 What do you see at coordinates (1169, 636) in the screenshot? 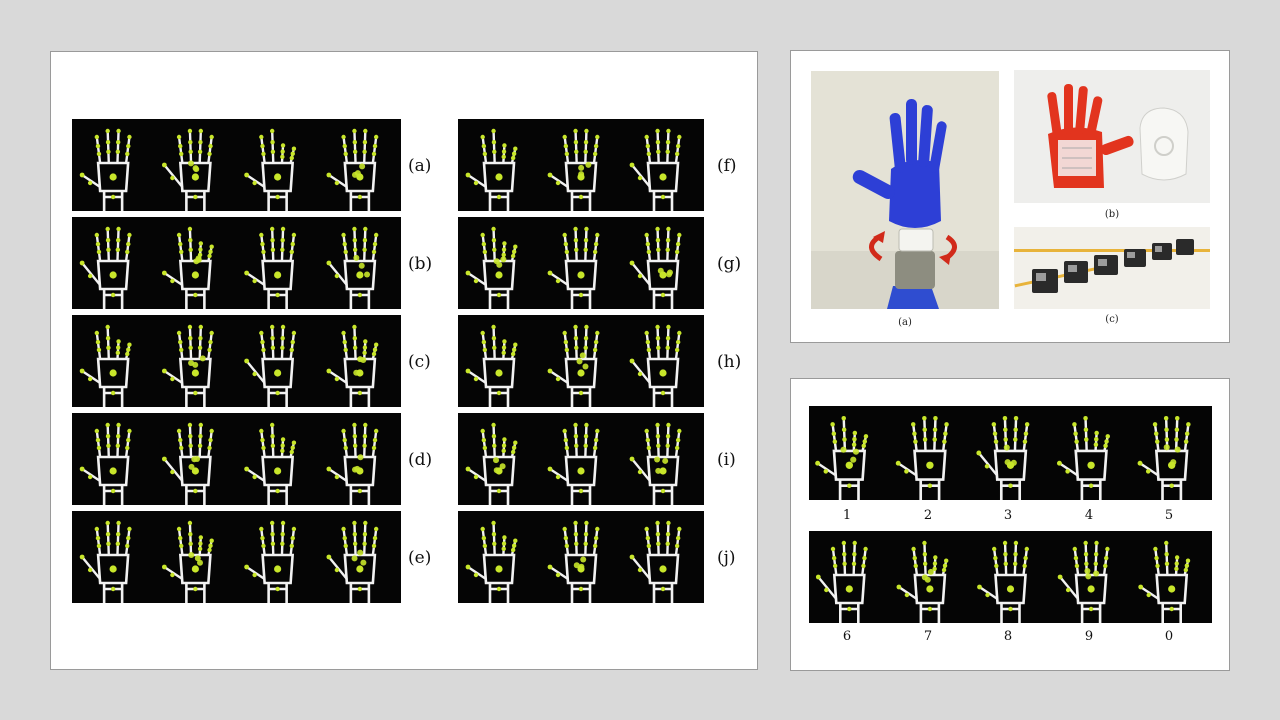
I see `digit-label-0: 0` at bounding box center [1169, 636].